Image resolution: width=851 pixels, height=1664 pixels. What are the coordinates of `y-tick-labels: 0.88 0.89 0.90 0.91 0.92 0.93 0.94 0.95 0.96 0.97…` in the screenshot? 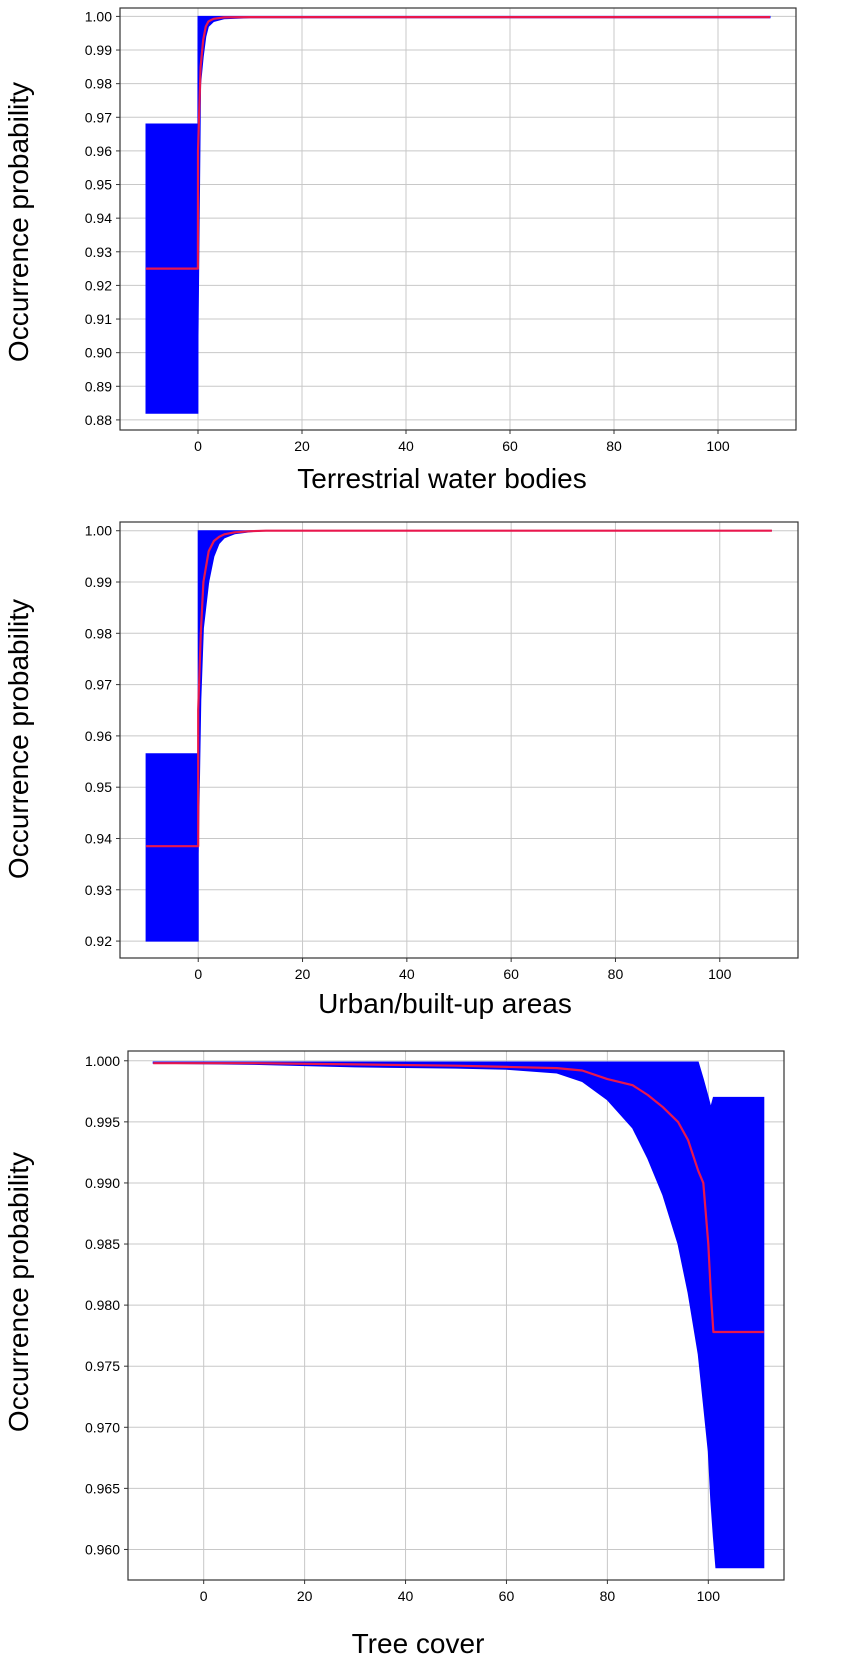 It's located at (98, 218).